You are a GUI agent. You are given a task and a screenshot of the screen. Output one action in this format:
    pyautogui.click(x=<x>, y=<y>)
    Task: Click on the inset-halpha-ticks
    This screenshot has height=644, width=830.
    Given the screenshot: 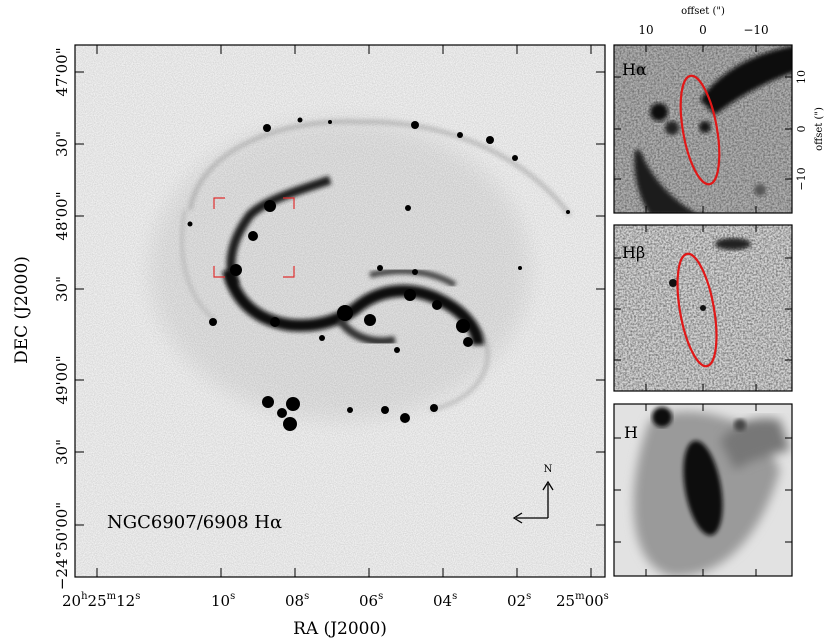 What is the action you would take?
    pyautogui.click(x=703, y=129)
    